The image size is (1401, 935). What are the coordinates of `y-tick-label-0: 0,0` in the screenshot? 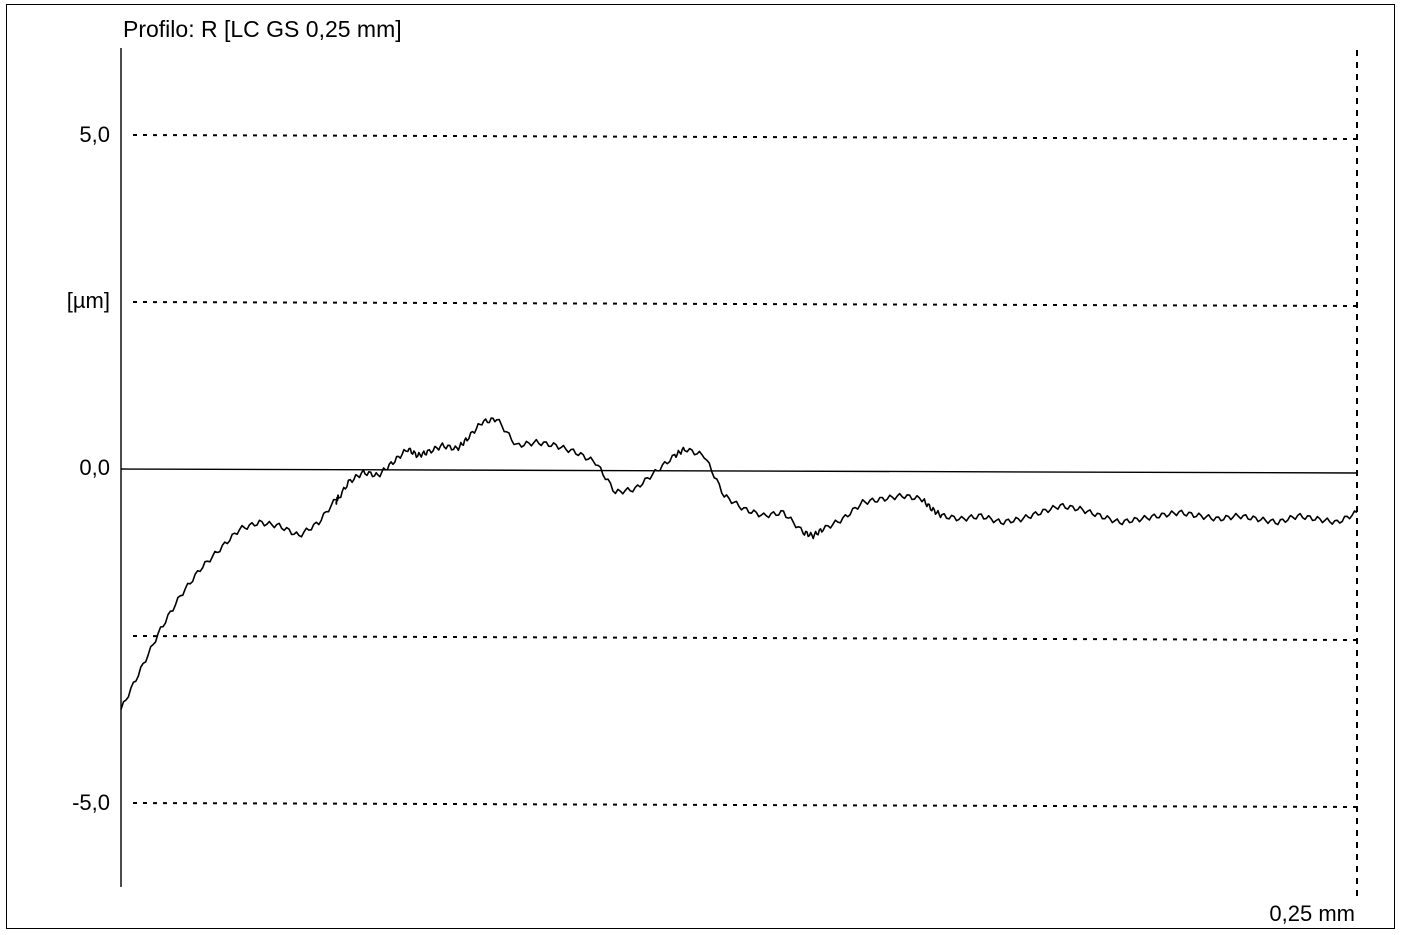 It's located at (94, 467).